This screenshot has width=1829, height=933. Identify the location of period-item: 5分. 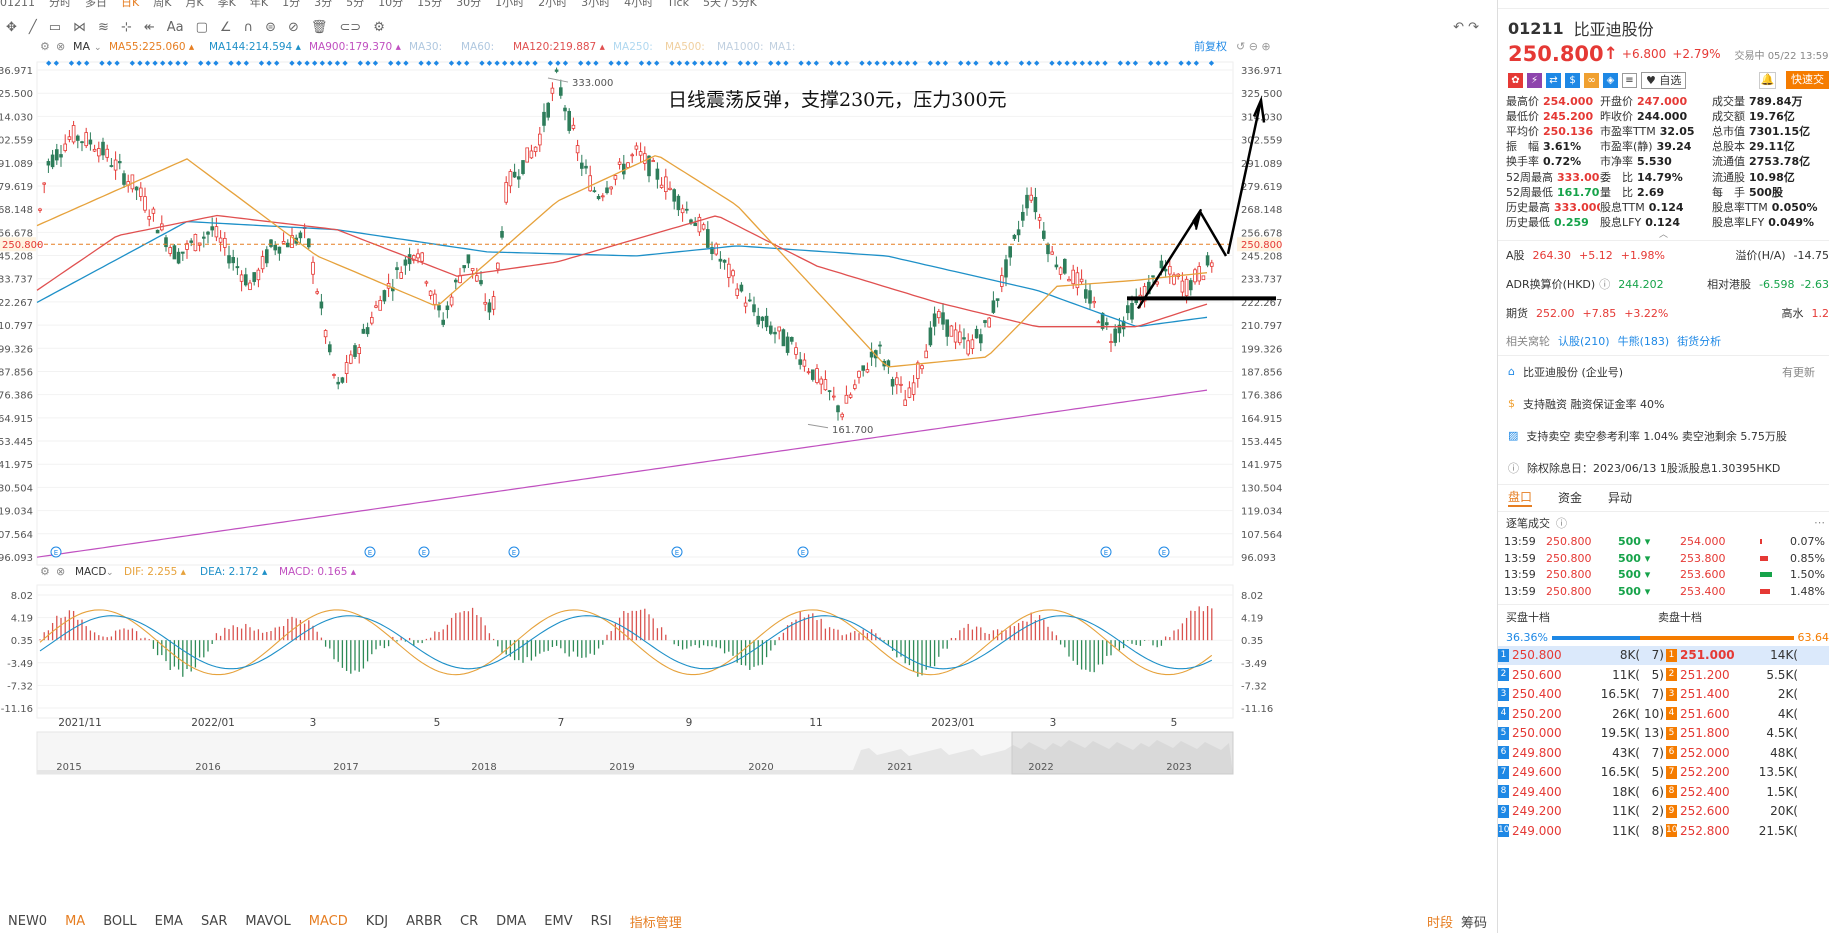
(355, 4).